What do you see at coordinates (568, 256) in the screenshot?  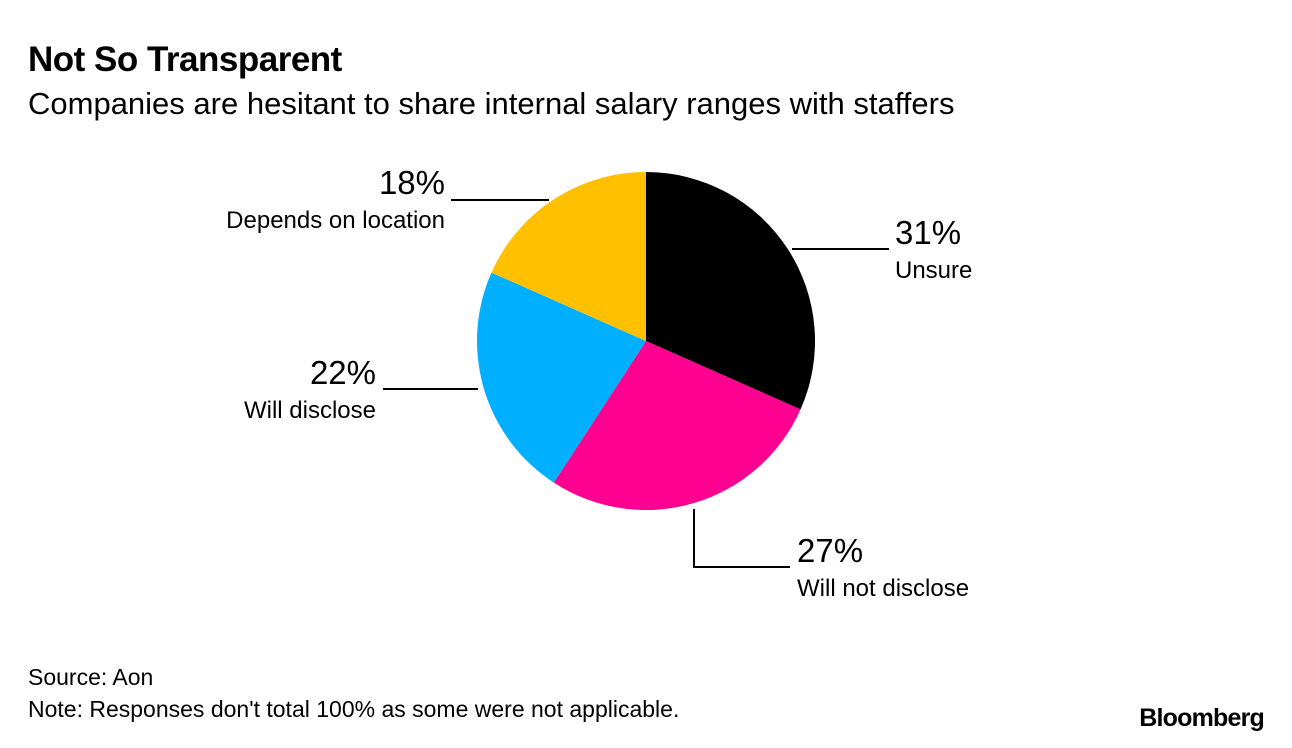 I see `pie-slice-depends-on-location` at bounding box center [568, 256].